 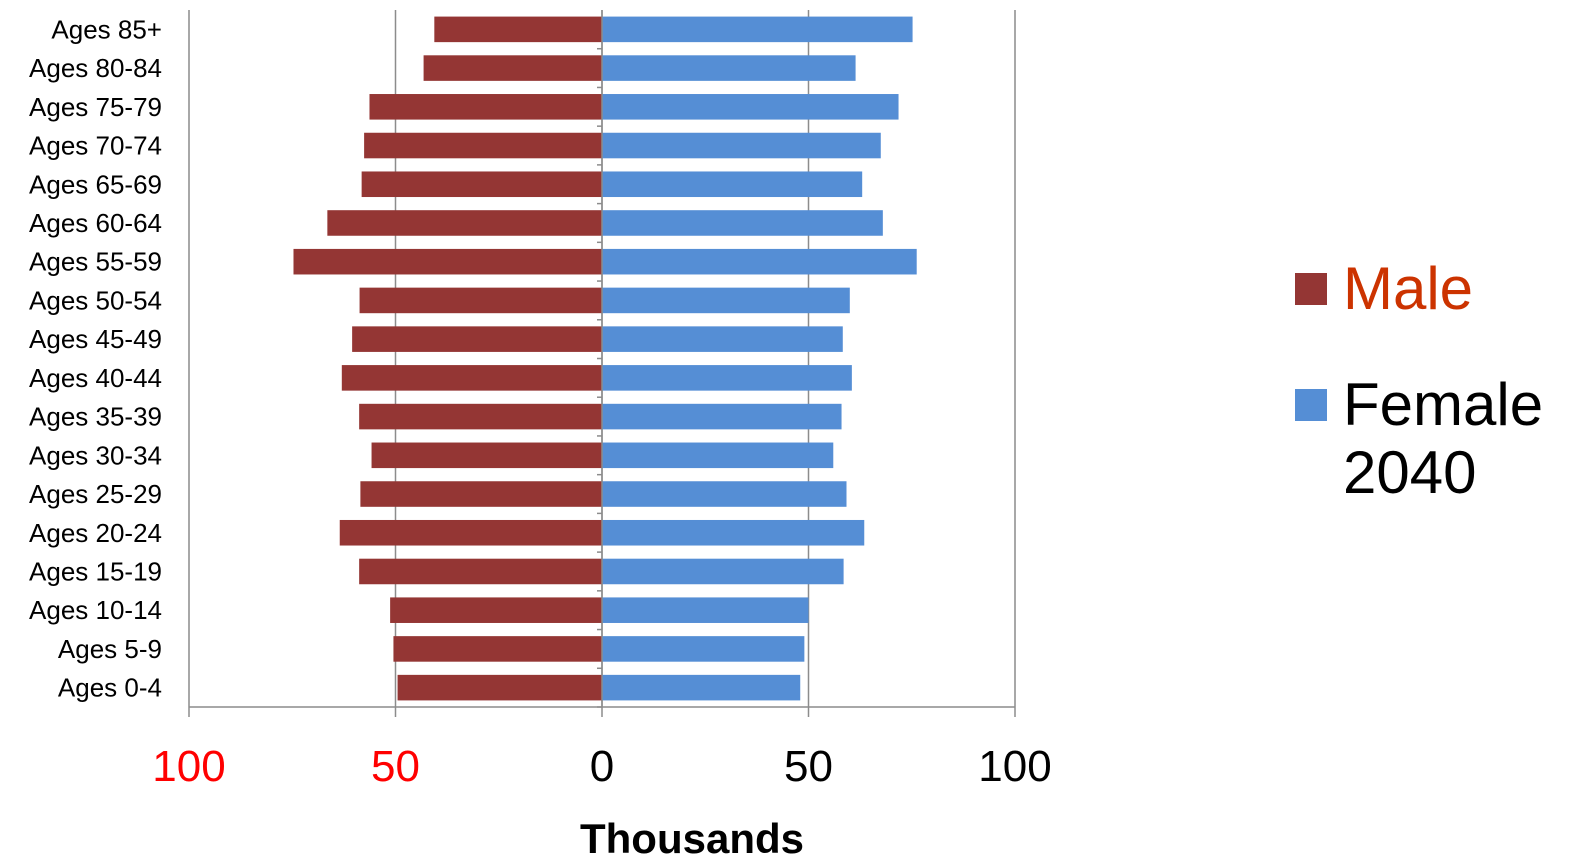 What do you see at coordinates (1311, 405) in the screenshot?
I see `legend-swatch-female` at bounding box center [1311, 405].